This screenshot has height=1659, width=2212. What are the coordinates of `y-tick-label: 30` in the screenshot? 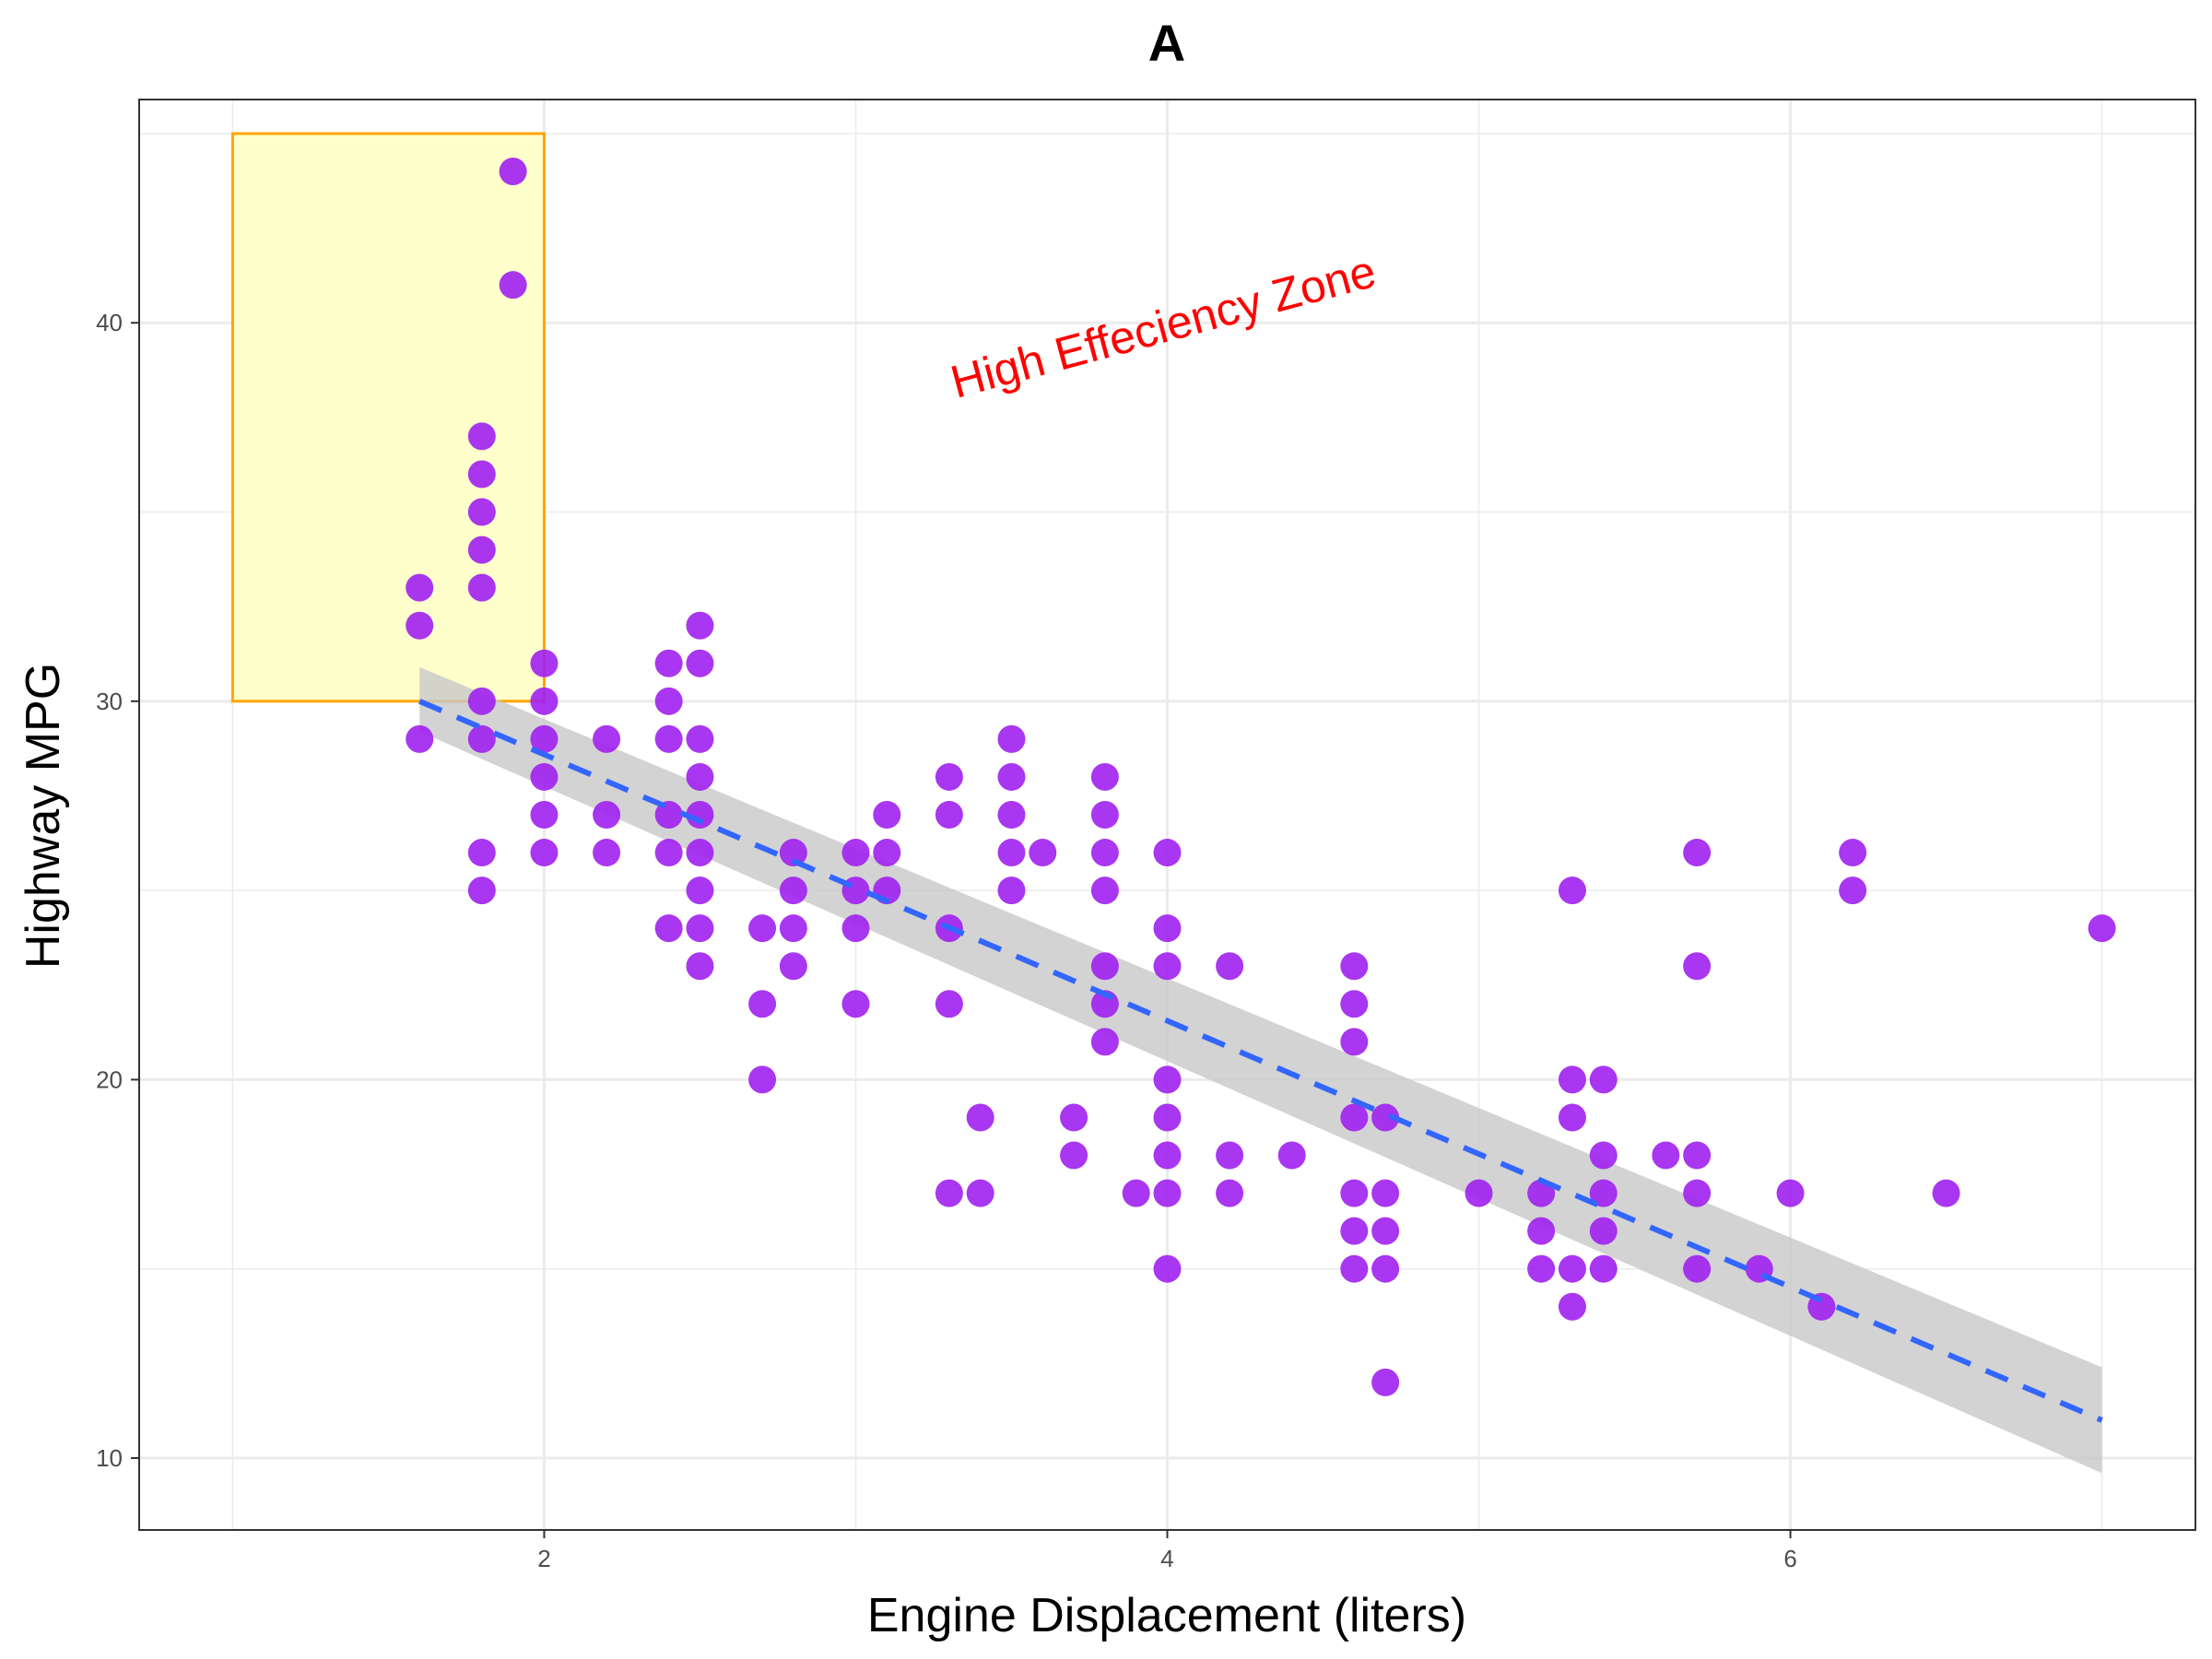 It's located at (109, 701).